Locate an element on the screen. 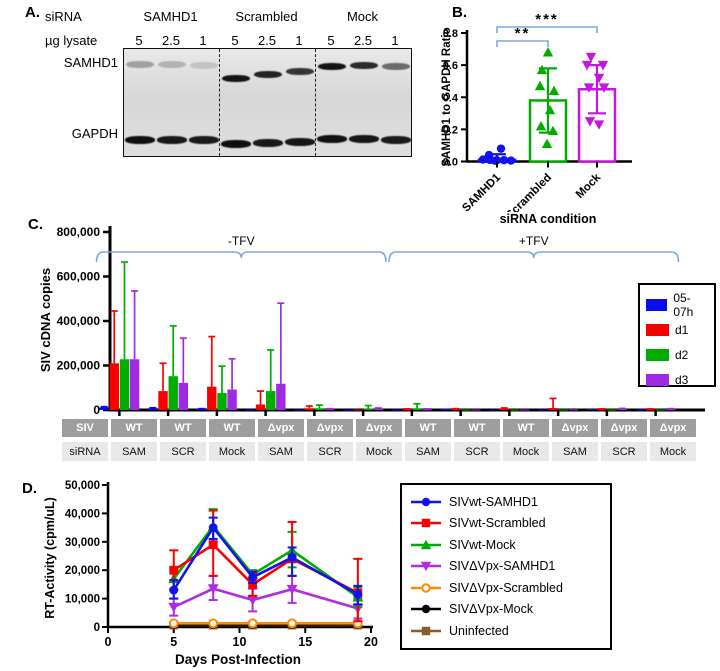 Image resolution: width=720 pixels, height=671 pixels. legend-entry: 05-07h is located at coordinates (677, 305).